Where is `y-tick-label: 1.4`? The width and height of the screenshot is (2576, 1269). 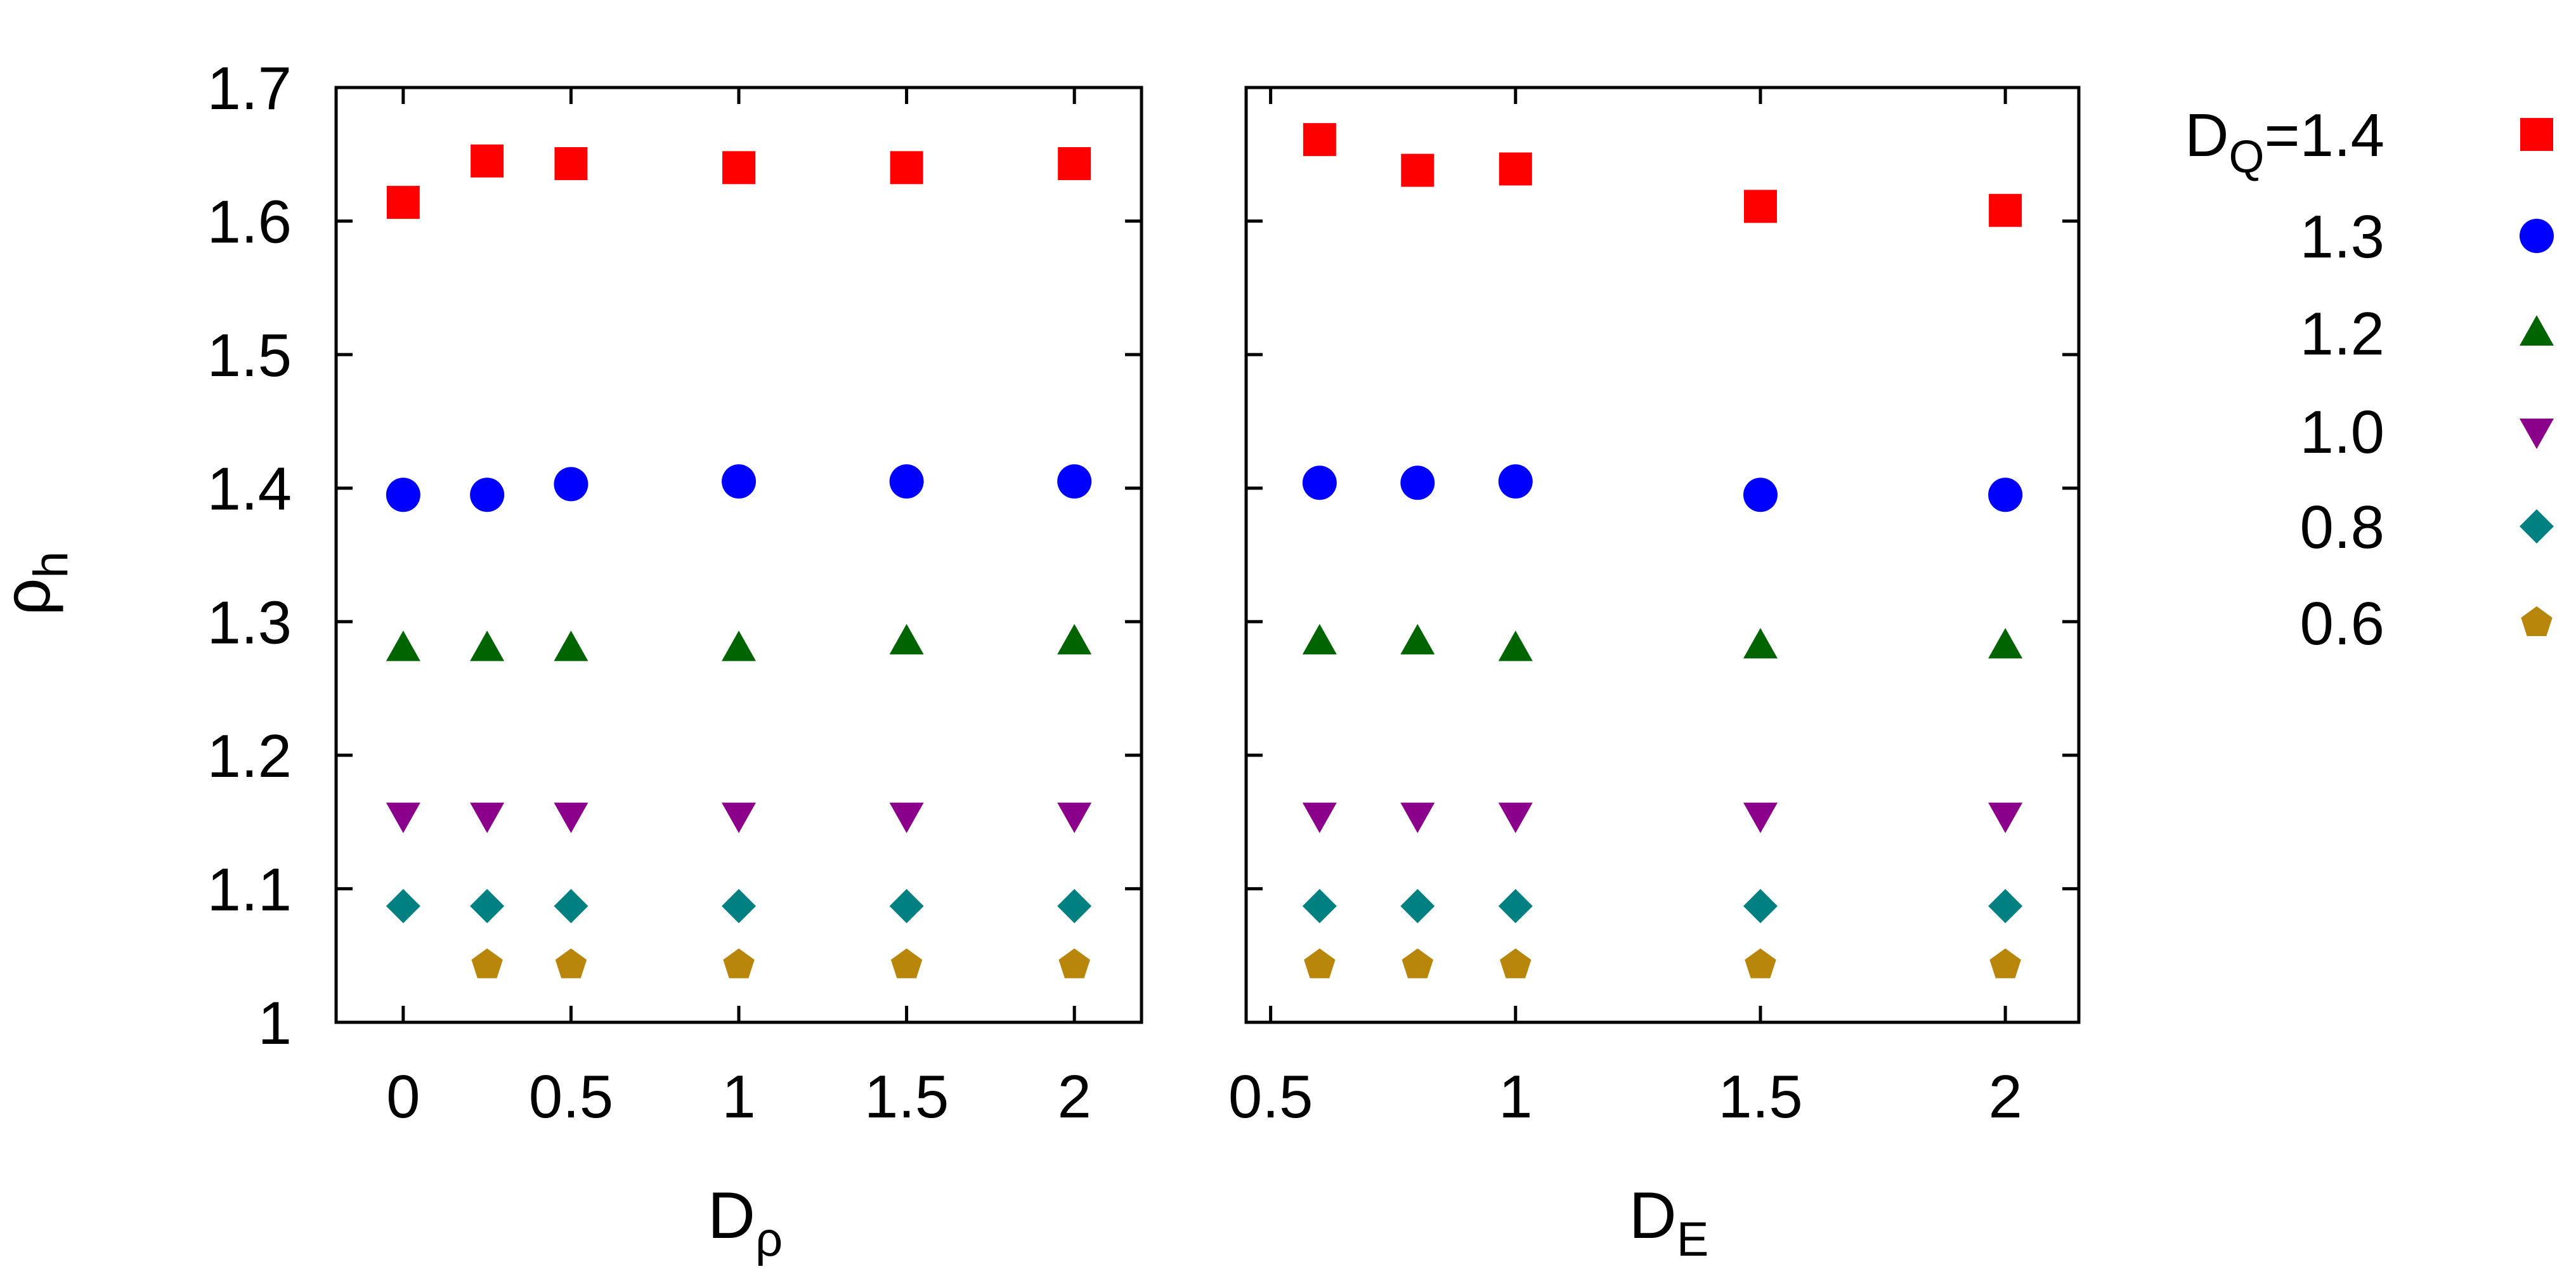
y-tick-label: 1.4 is located at coordinates (250, 489).